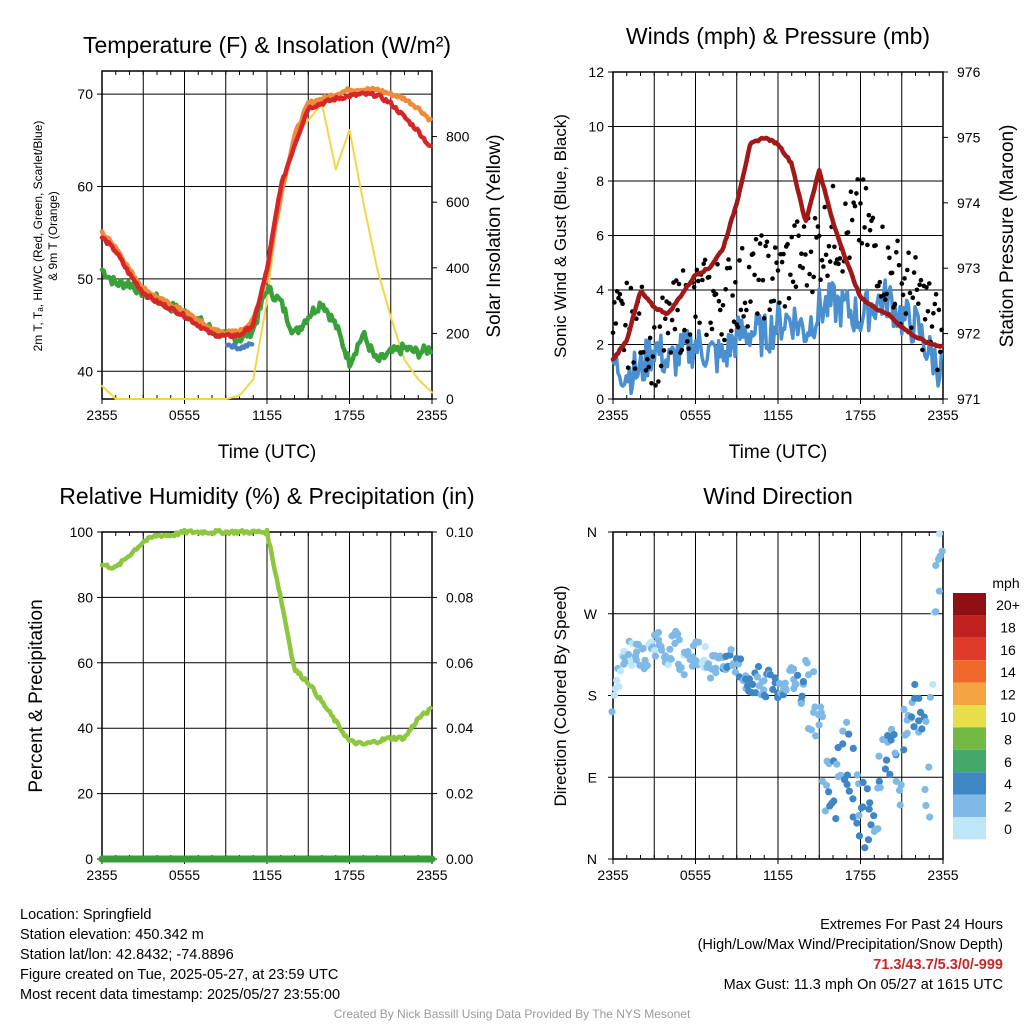  What do you see at coordinates (695, 875) in the screenshot?
I see `x-tick-label: 0555` at bounding box center [695, 875].